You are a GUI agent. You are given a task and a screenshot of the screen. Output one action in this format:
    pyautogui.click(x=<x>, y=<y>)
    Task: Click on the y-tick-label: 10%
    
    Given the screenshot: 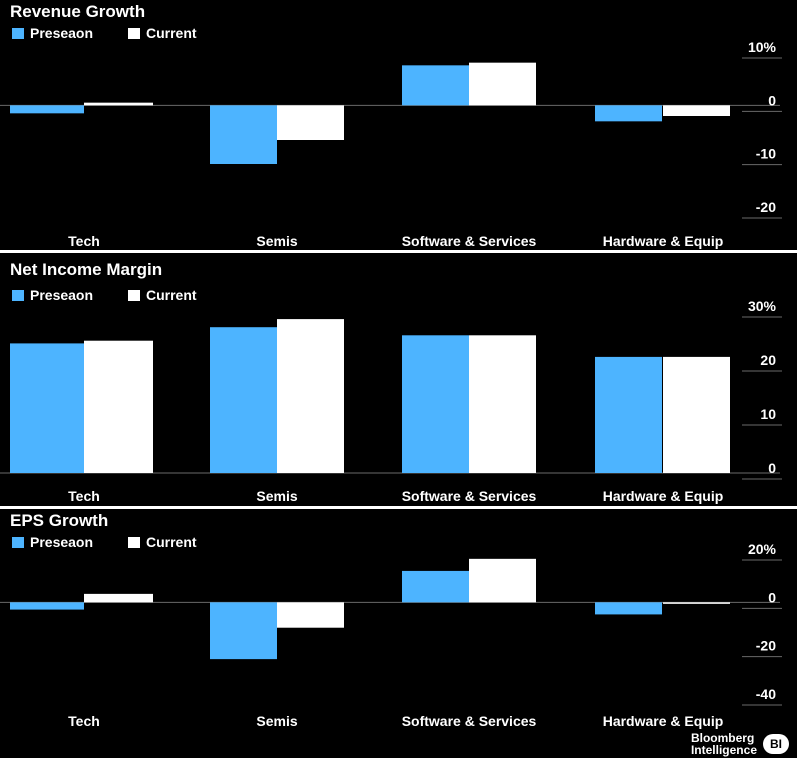 What is the action you would take?
    pyautogui.click(x=762, y=47)
    